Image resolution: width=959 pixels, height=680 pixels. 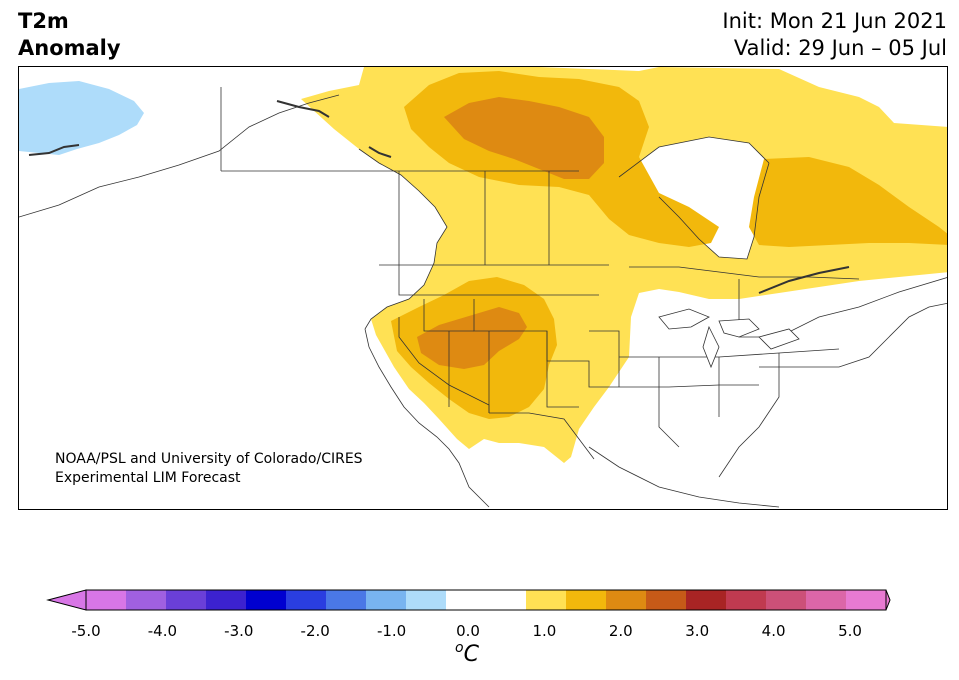 I want to click on colorbar-tick-label: 0.0, so click(x=468, y=631).